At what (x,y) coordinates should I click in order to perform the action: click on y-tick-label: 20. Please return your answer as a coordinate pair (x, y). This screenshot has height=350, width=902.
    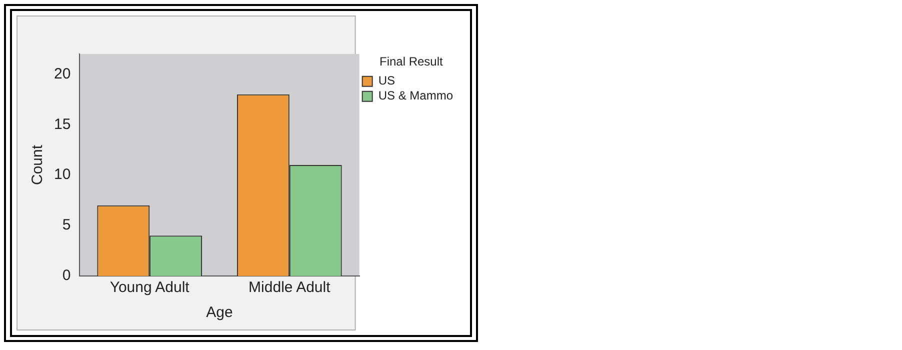
    Looking at the image, I should click on (62, 73).